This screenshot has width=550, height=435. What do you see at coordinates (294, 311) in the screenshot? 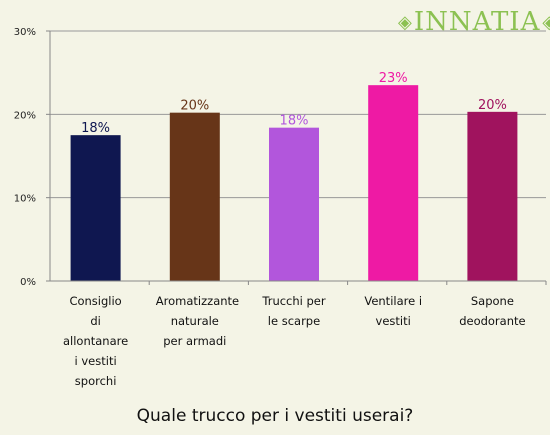
I see `x-tick-label: Trucchi per le scarpe` at bounding box center [294, 311].